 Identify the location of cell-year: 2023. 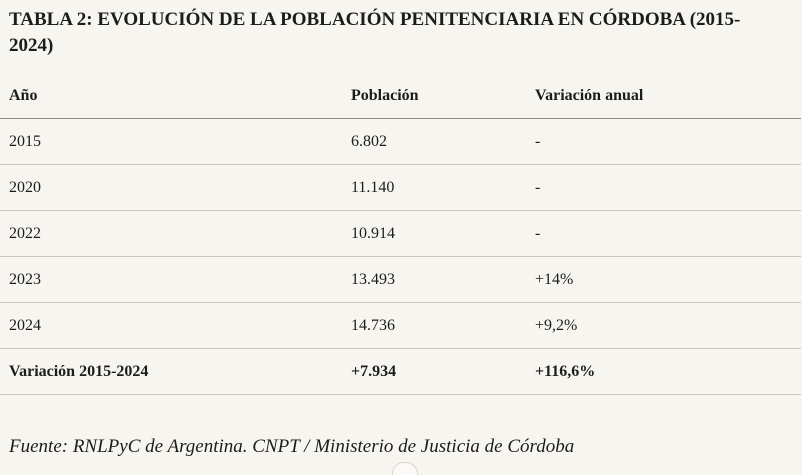
(171, 279).